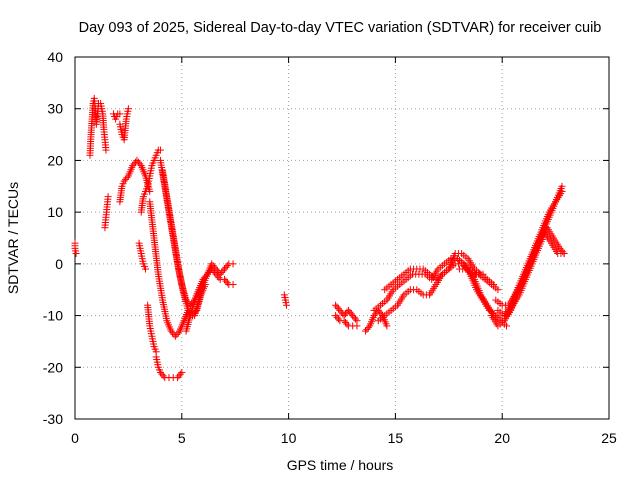 The width and height of the screenshot is (640, 480). I want to click on x-tick-label: 15, so click(396, 438).